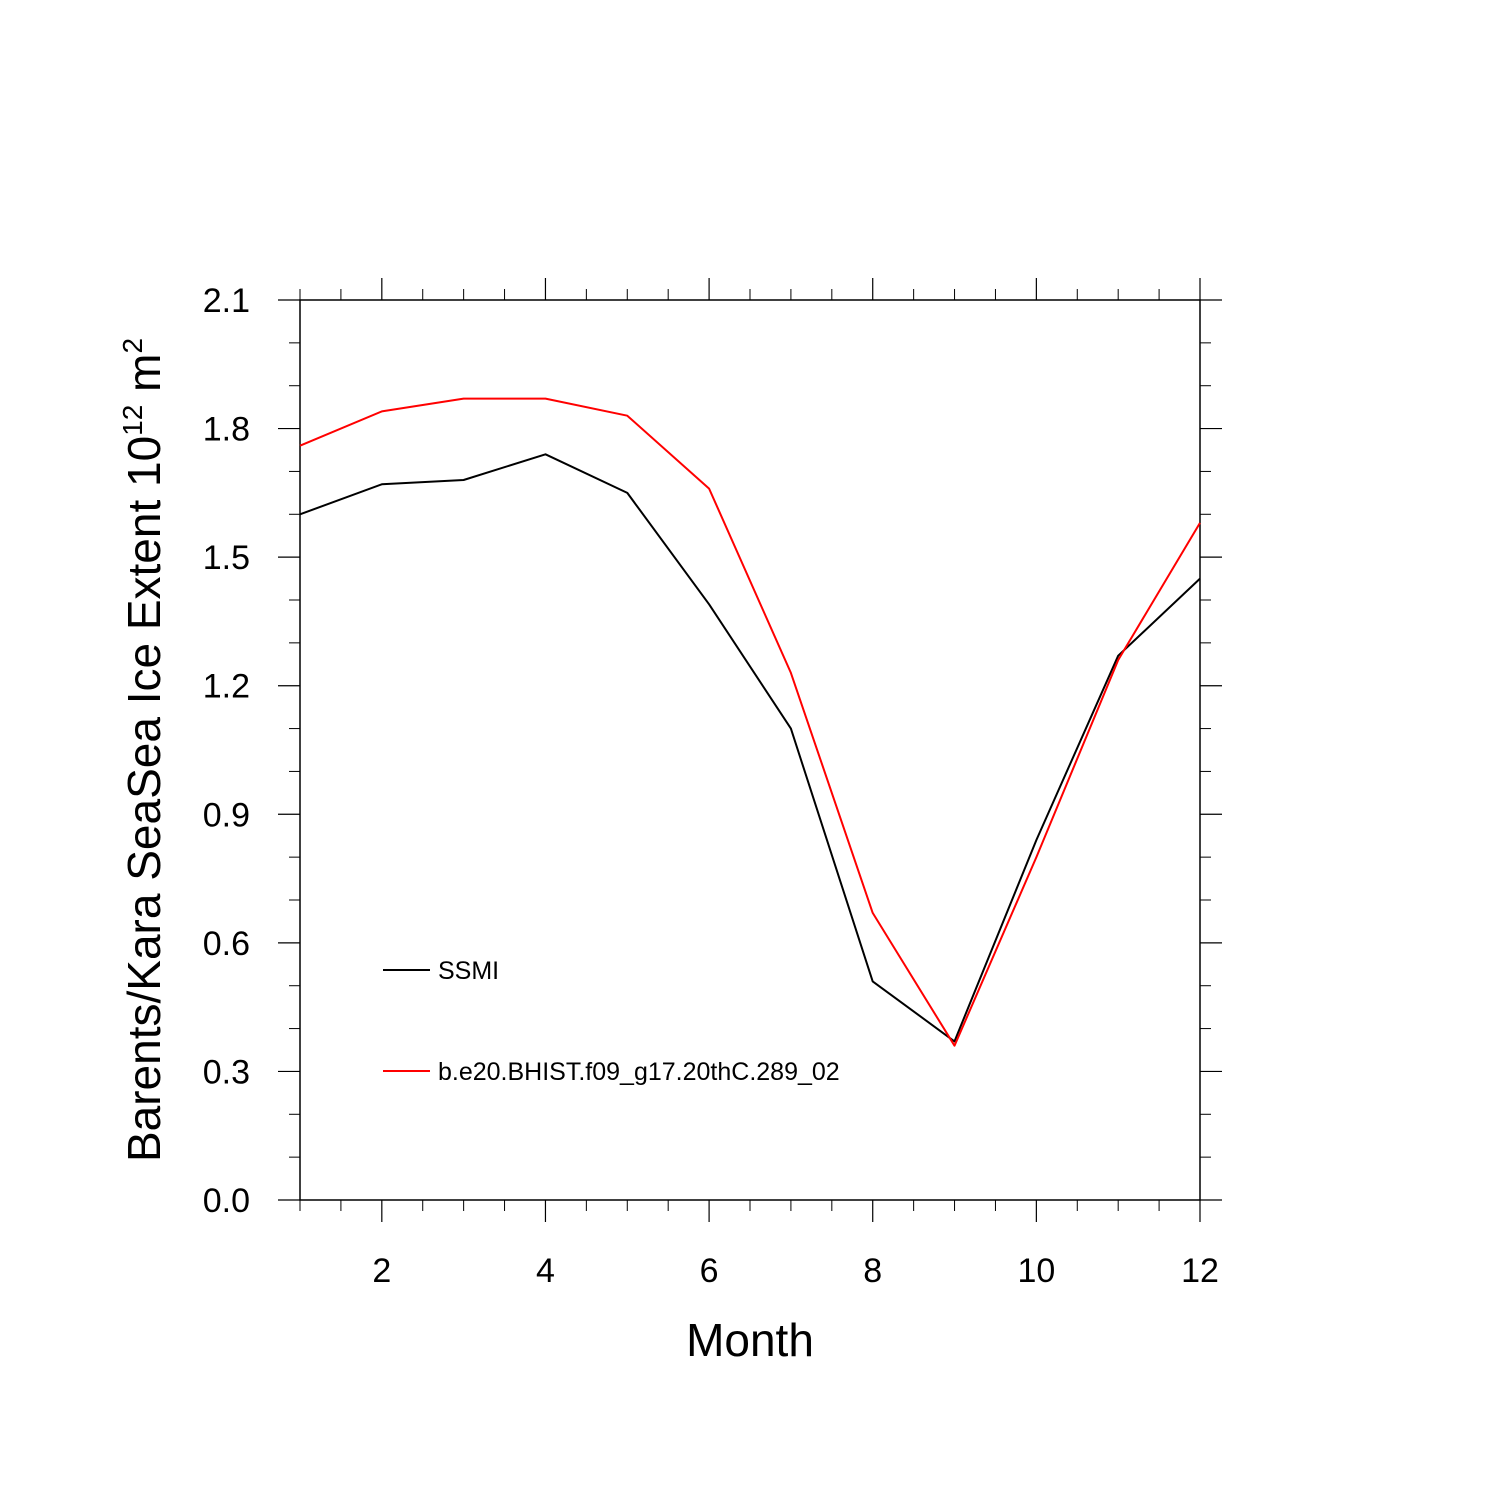 Image resolution: width=1500 pixels, height=1500 pixels. What do you see at coordinates (144, 379) in the screenshot?
I see `y-axis-label-middle: m` at bounding box center [144, 379].